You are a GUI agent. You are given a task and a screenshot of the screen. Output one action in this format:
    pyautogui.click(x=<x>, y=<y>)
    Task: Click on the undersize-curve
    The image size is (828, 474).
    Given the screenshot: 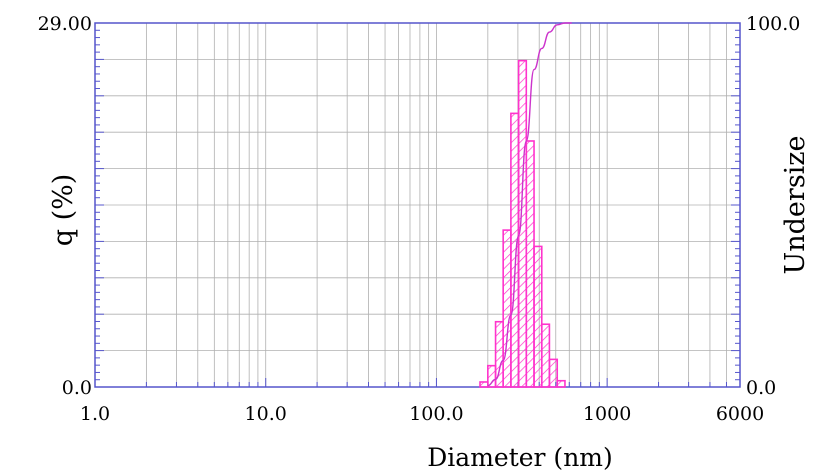 What is the action you would take?
    pyautogui.click(x=529, y=204)
    